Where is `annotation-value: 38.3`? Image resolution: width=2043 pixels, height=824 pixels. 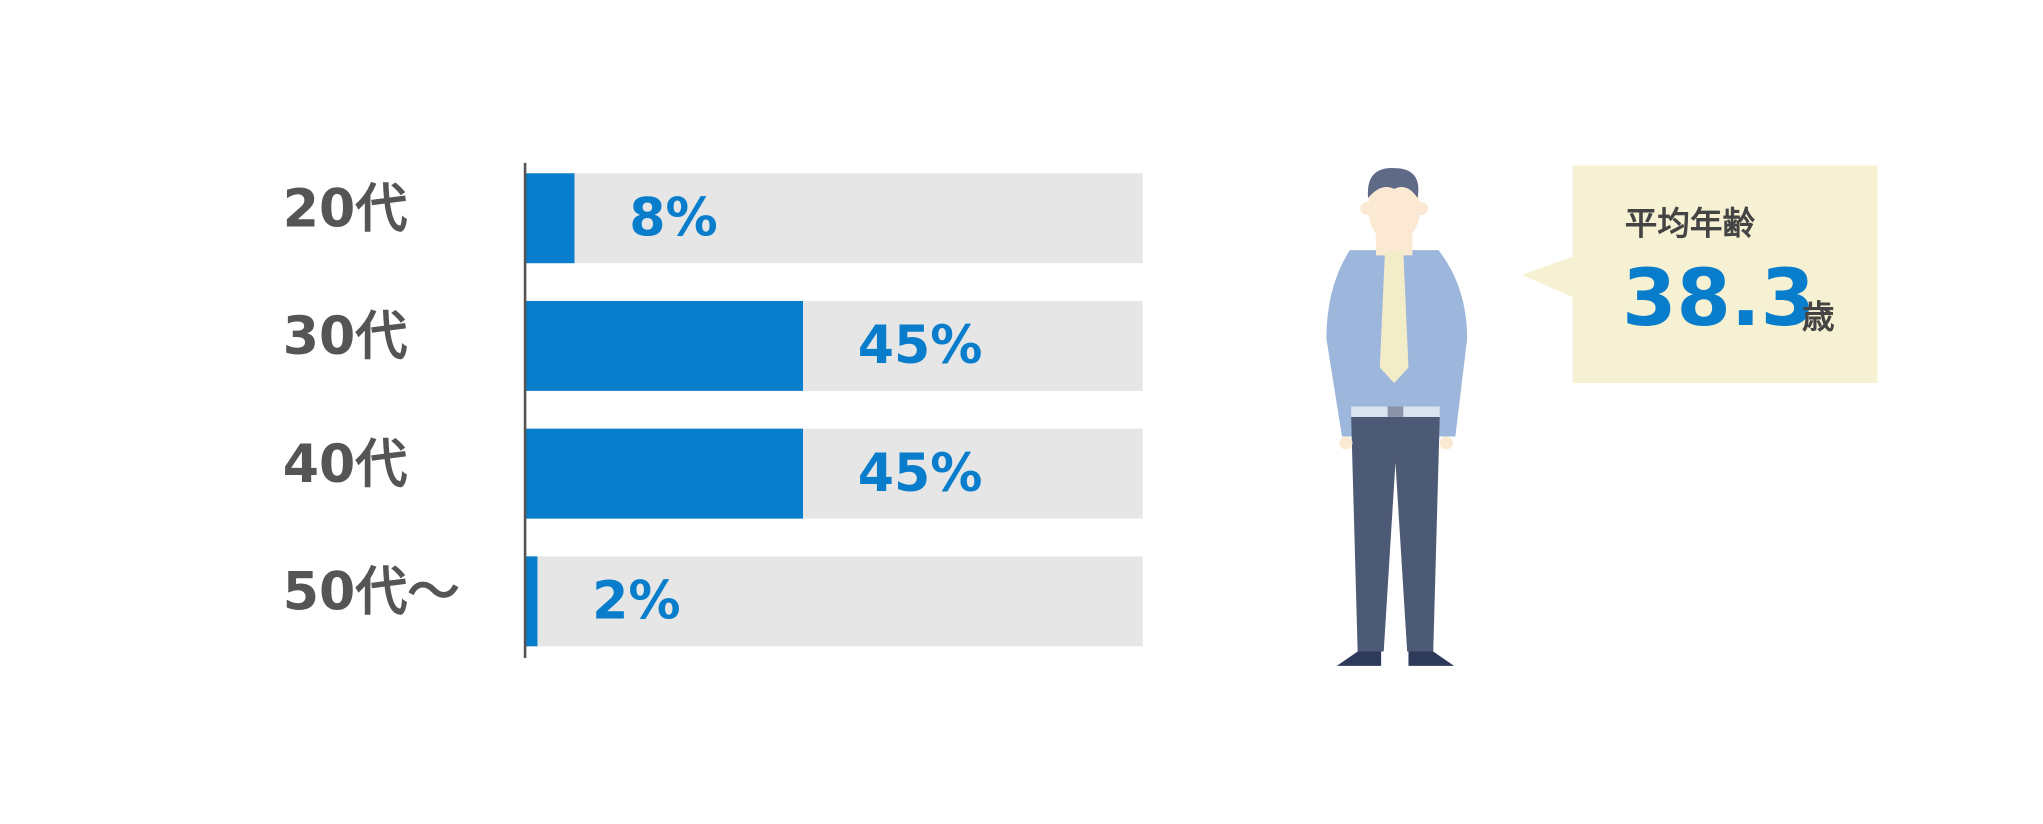 annotation-value: 38.3 is located at coordinates (1718, 298).